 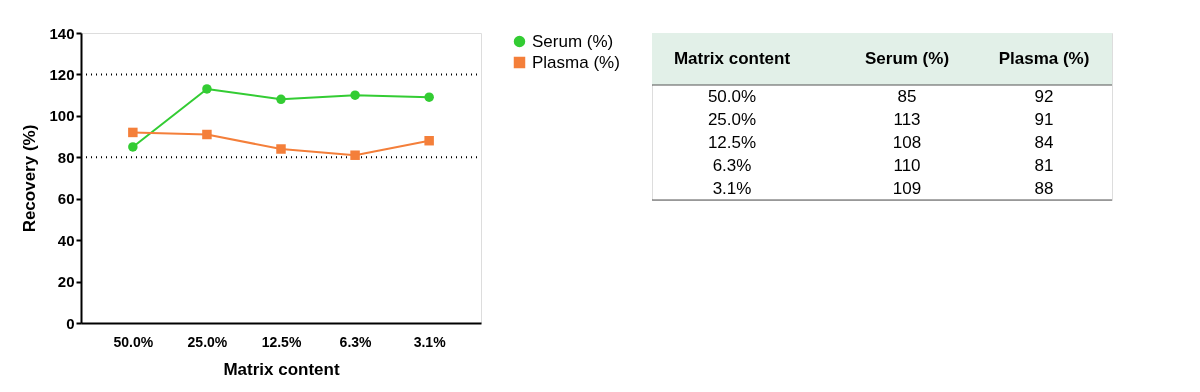 I want to click on x-tick-label: 6.3%, so click(x=356, y=341).